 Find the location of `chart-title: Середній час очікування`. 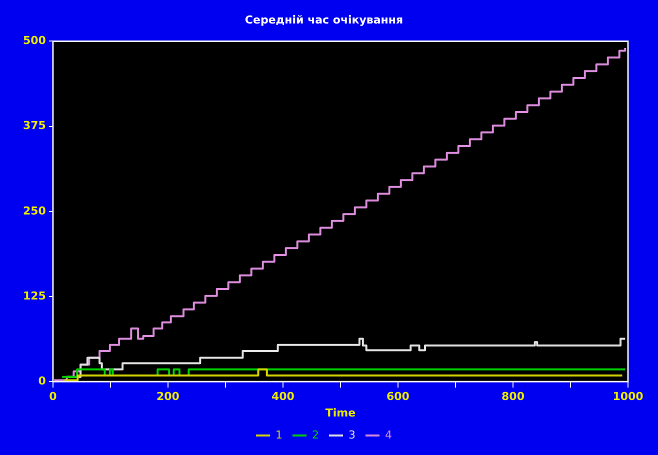

chart-title: Середній час очікування is located at coordinates (324, 19).